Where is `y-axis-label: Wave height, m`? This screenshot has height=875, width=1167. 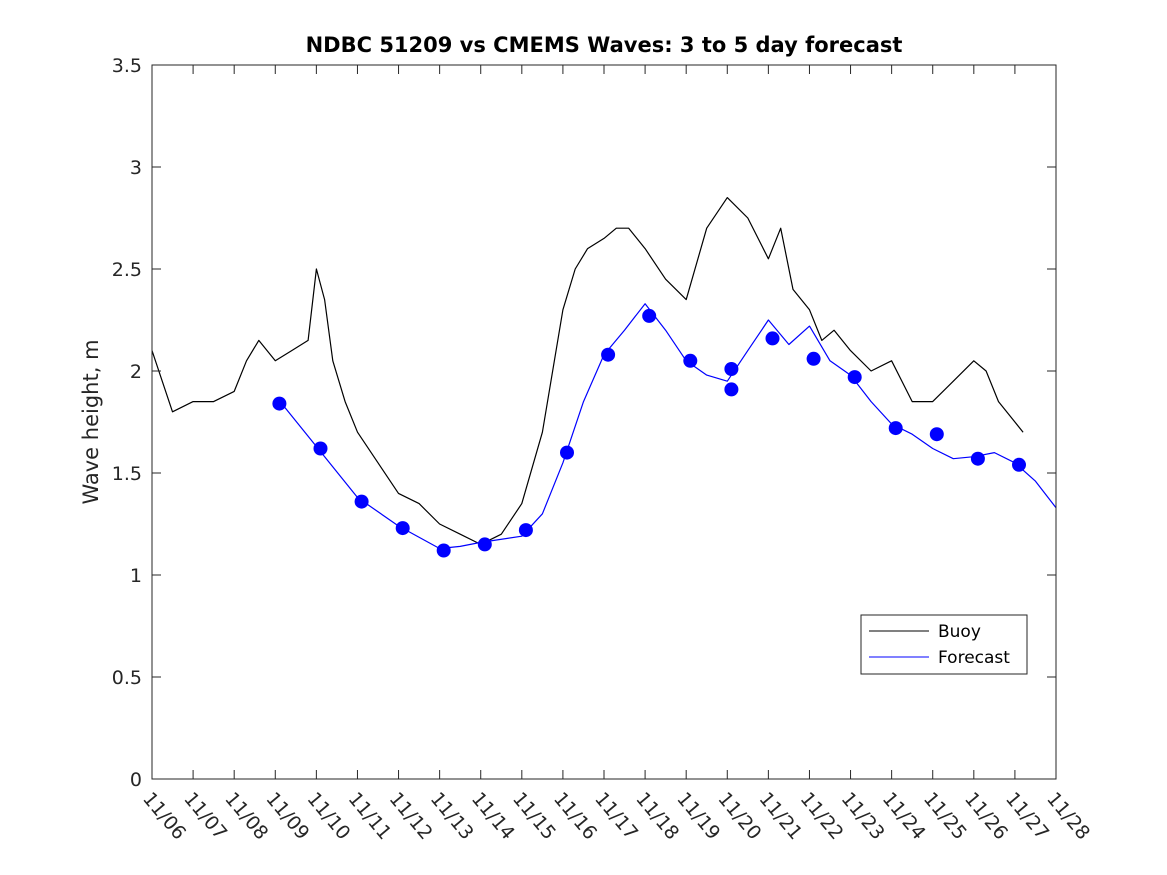
y-axis-label: Wave height, m is located at coordinates (91, 421).